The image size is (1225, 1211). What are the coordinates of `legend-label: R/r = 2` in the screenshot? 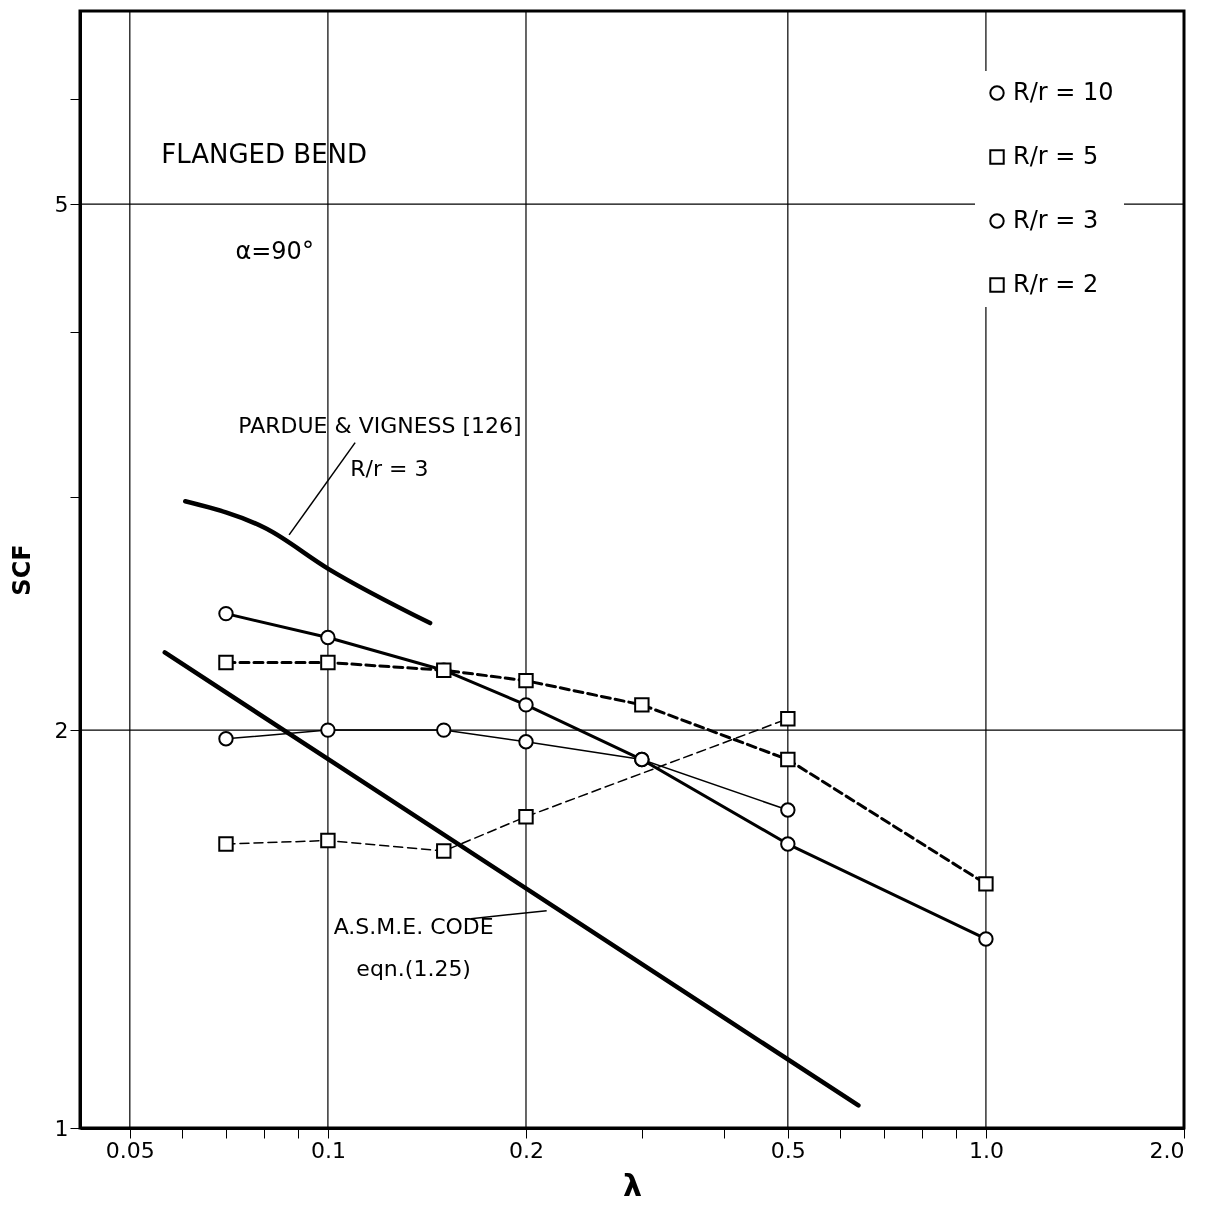 It's located at (1056, 284).